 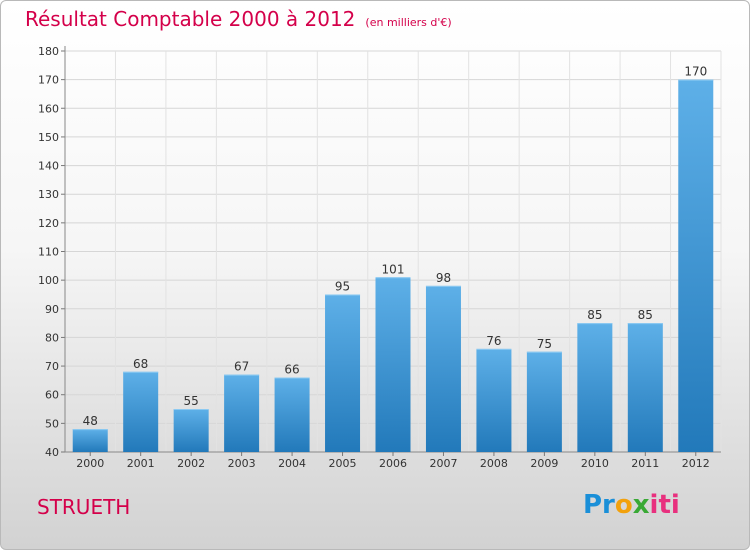 What do you see at coordinates (48, 280) in the screenshot?
I see `ytick-label-100: 100` at bounding box center [48, 280].